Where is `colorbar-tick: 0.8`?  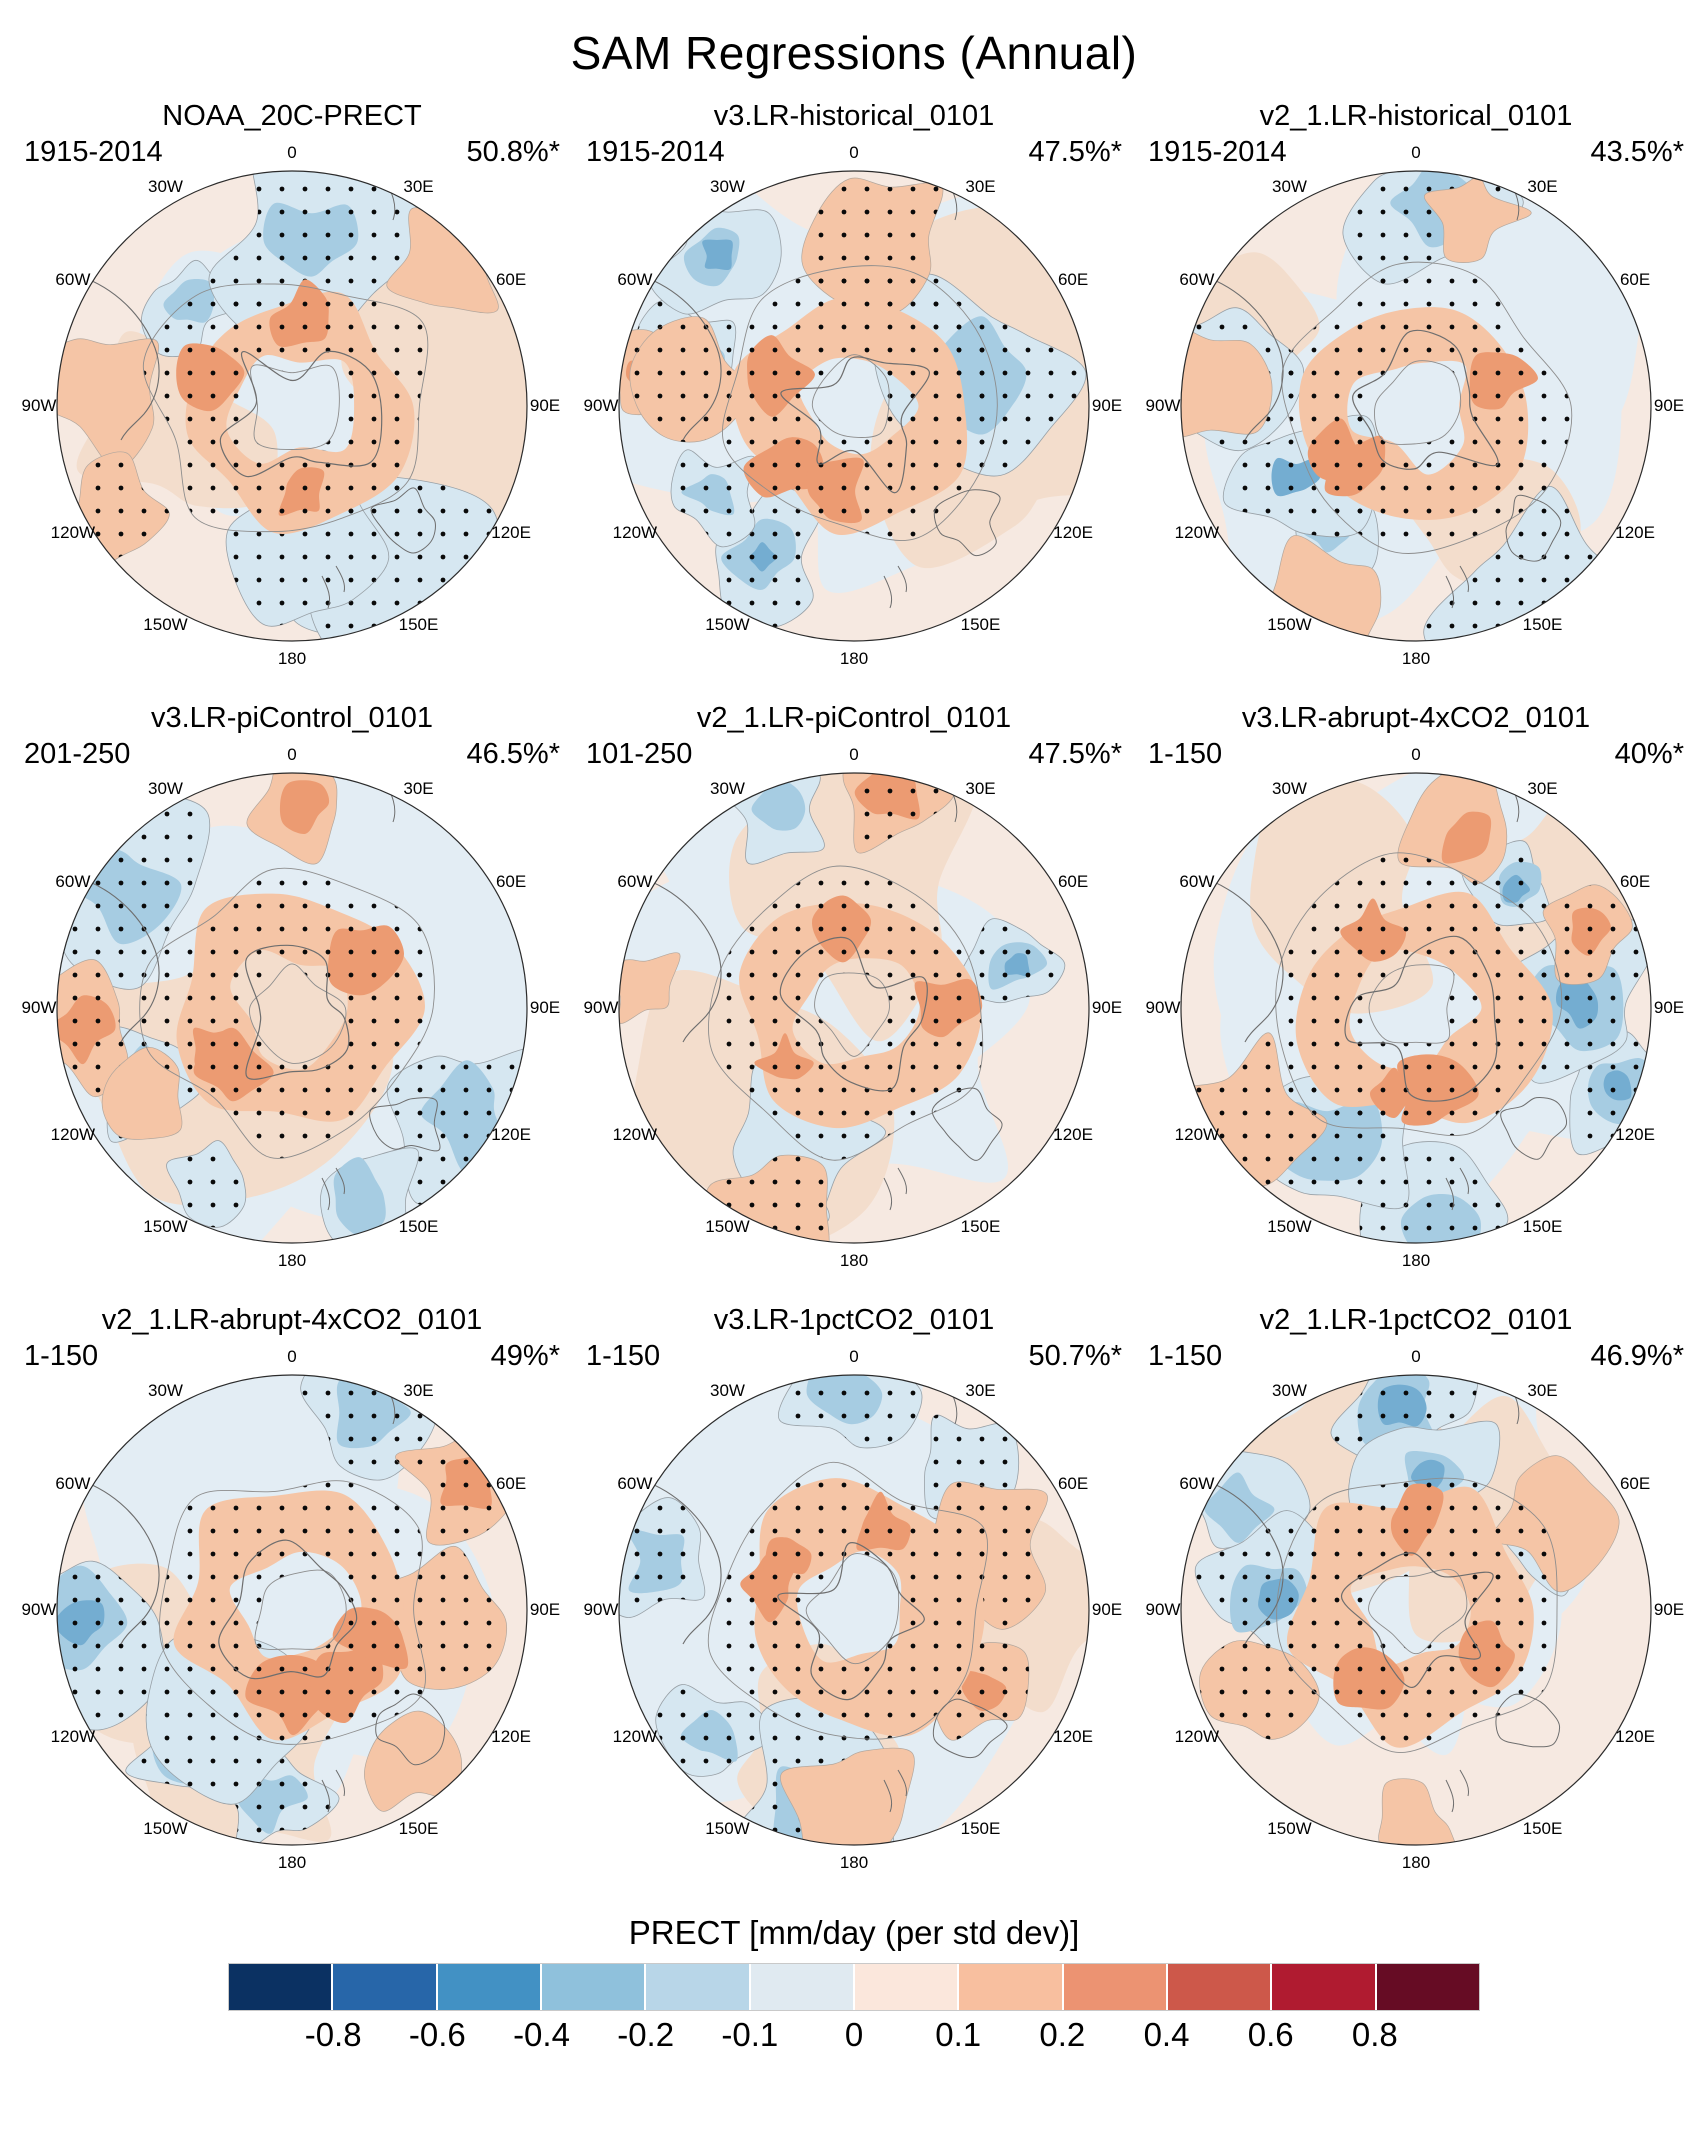 colorbar-tick: 0.8 is located at coordinates (1374, 2034).